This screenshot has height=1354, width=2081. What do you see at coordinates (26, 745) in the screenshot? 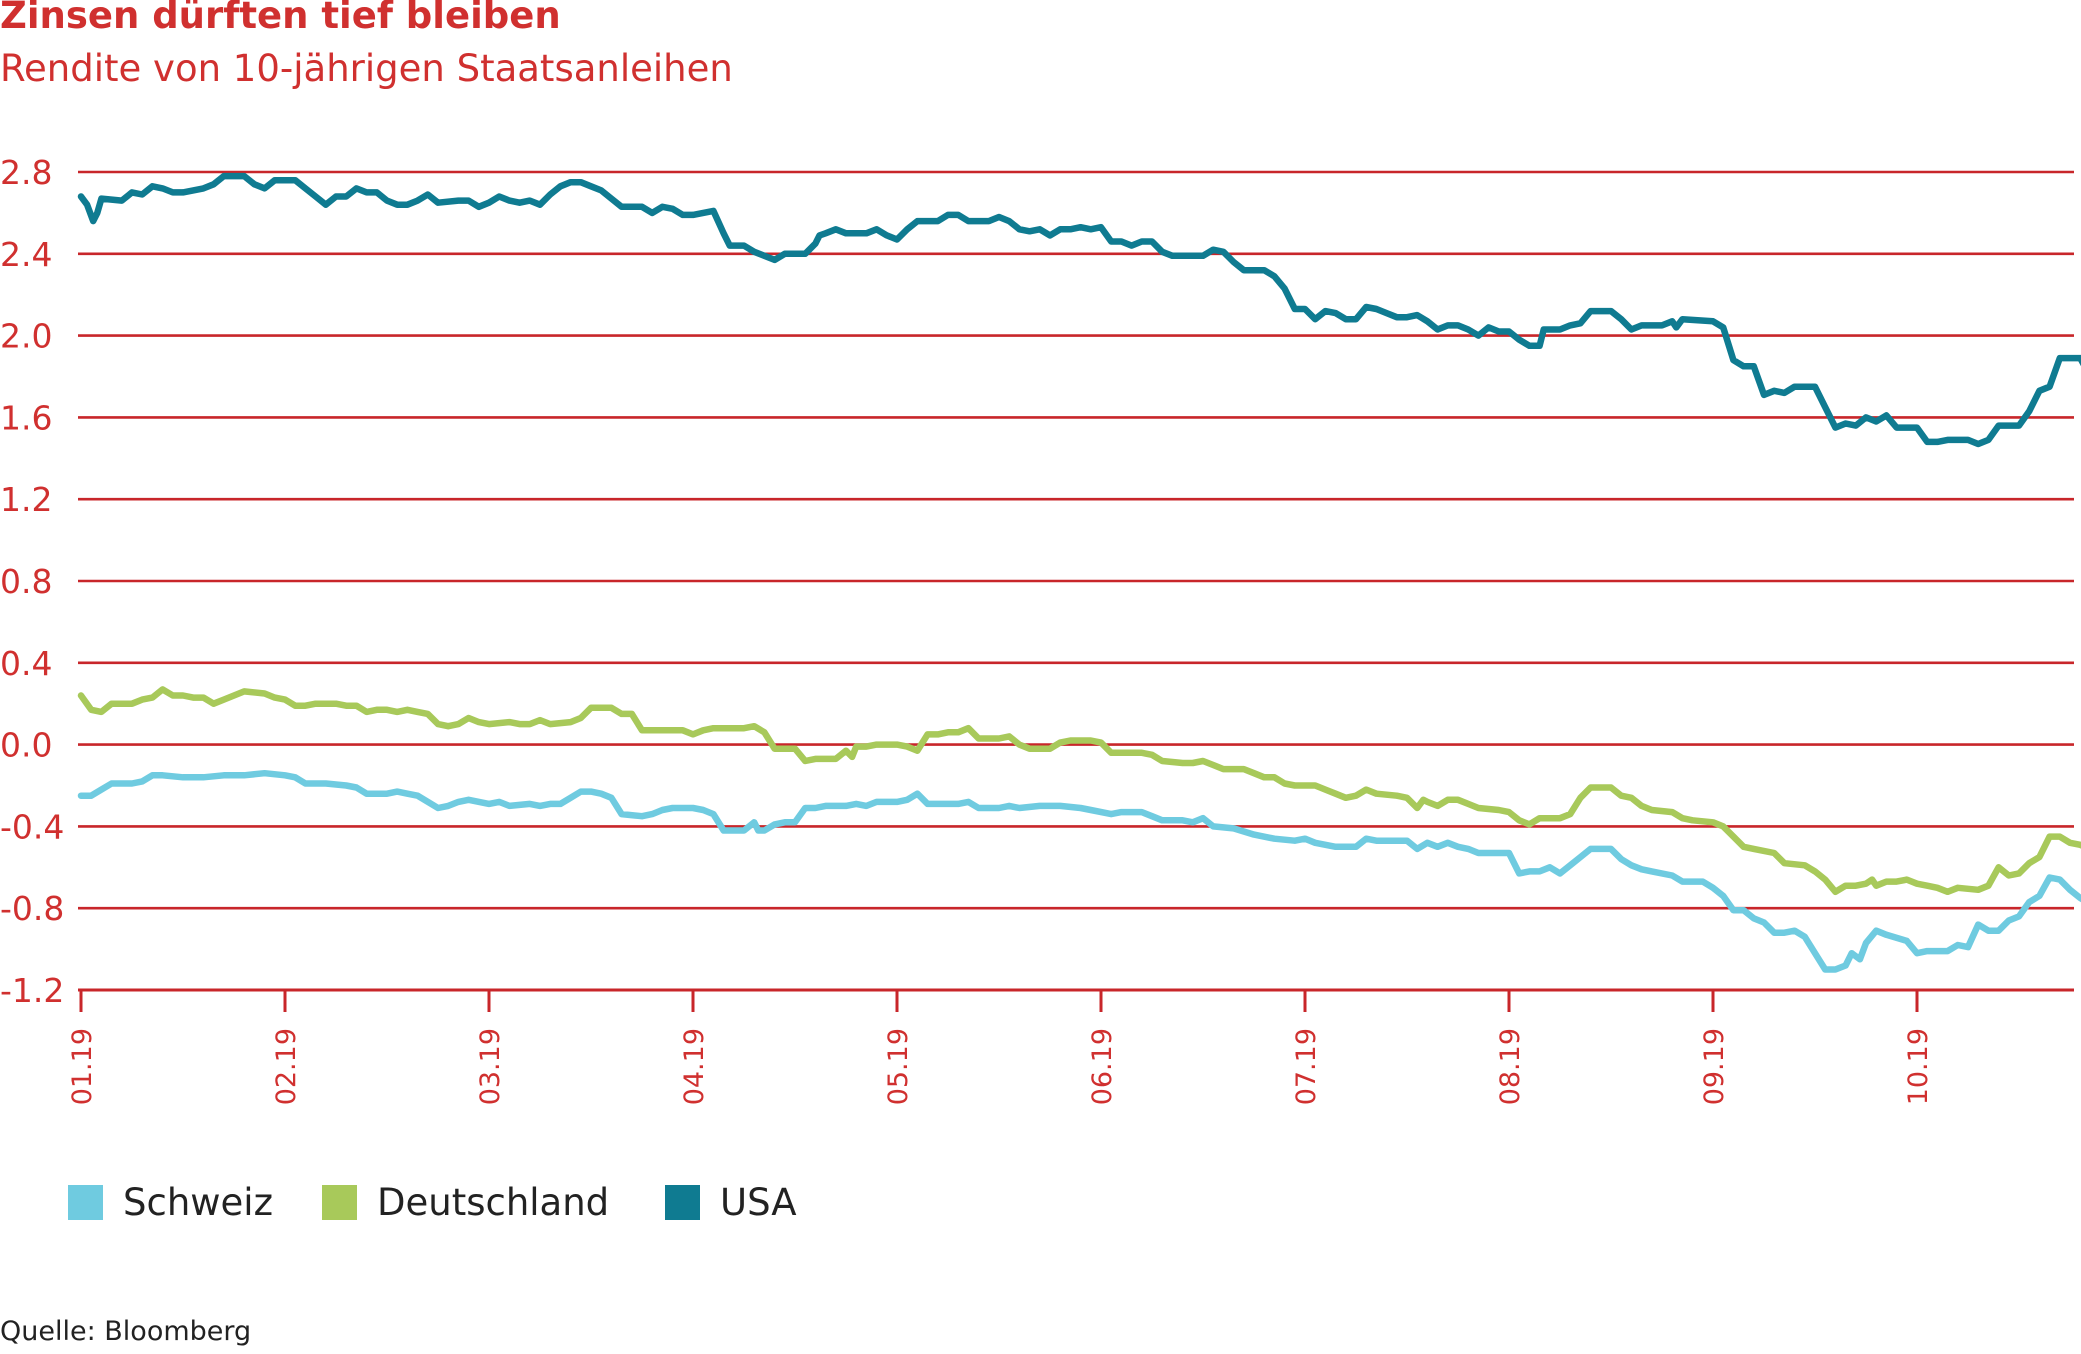
I see `y-tick-label: 0.0` at bounding box center [26, 745].